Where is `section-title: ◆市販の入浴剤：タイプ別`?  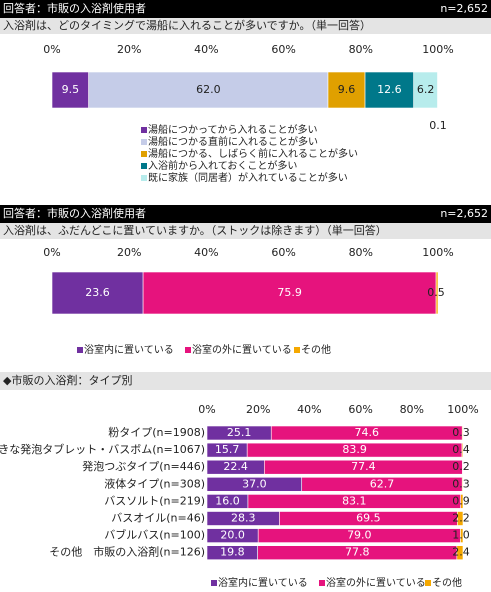 section-title: ◆市販の入浴剤：タイプ別 is located at coordinates (67, 380).